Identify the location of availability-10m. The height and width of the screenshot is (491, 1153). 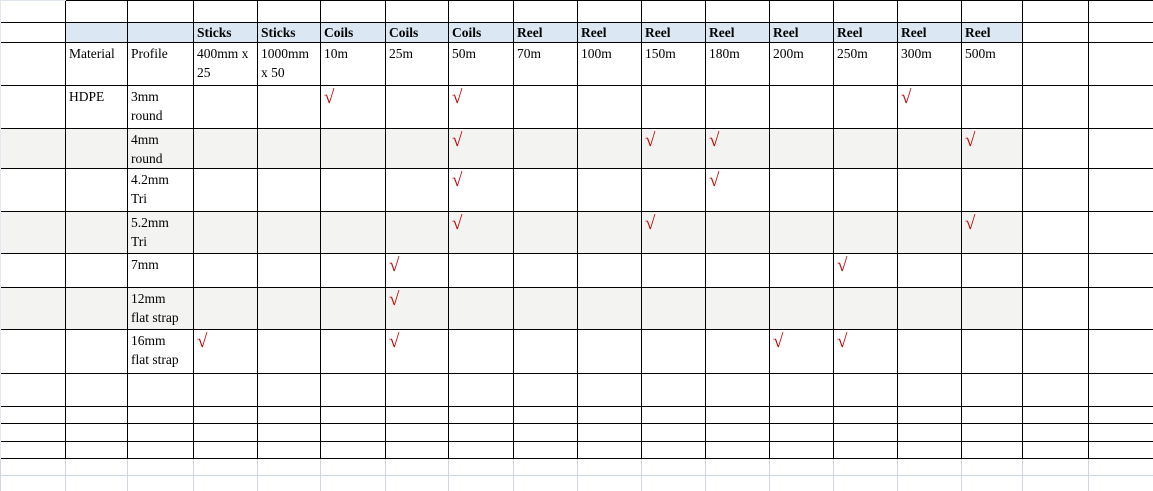
(353, 270).